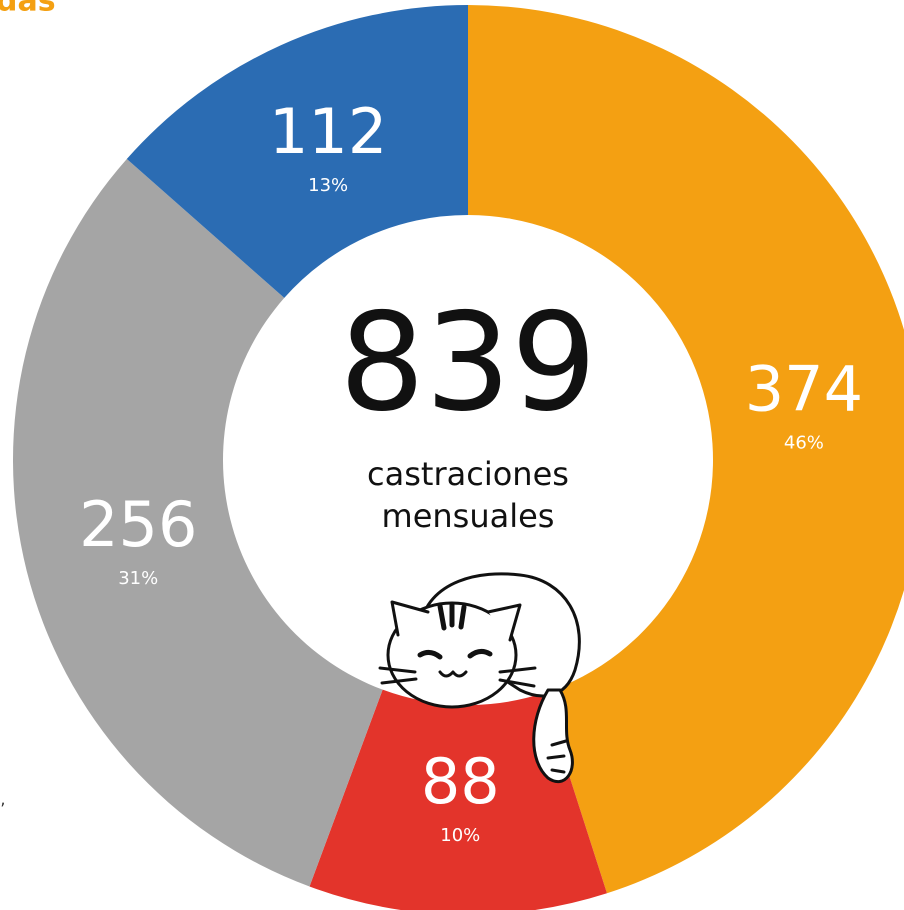  I want to click on value-label: 112, so click(328, 131).